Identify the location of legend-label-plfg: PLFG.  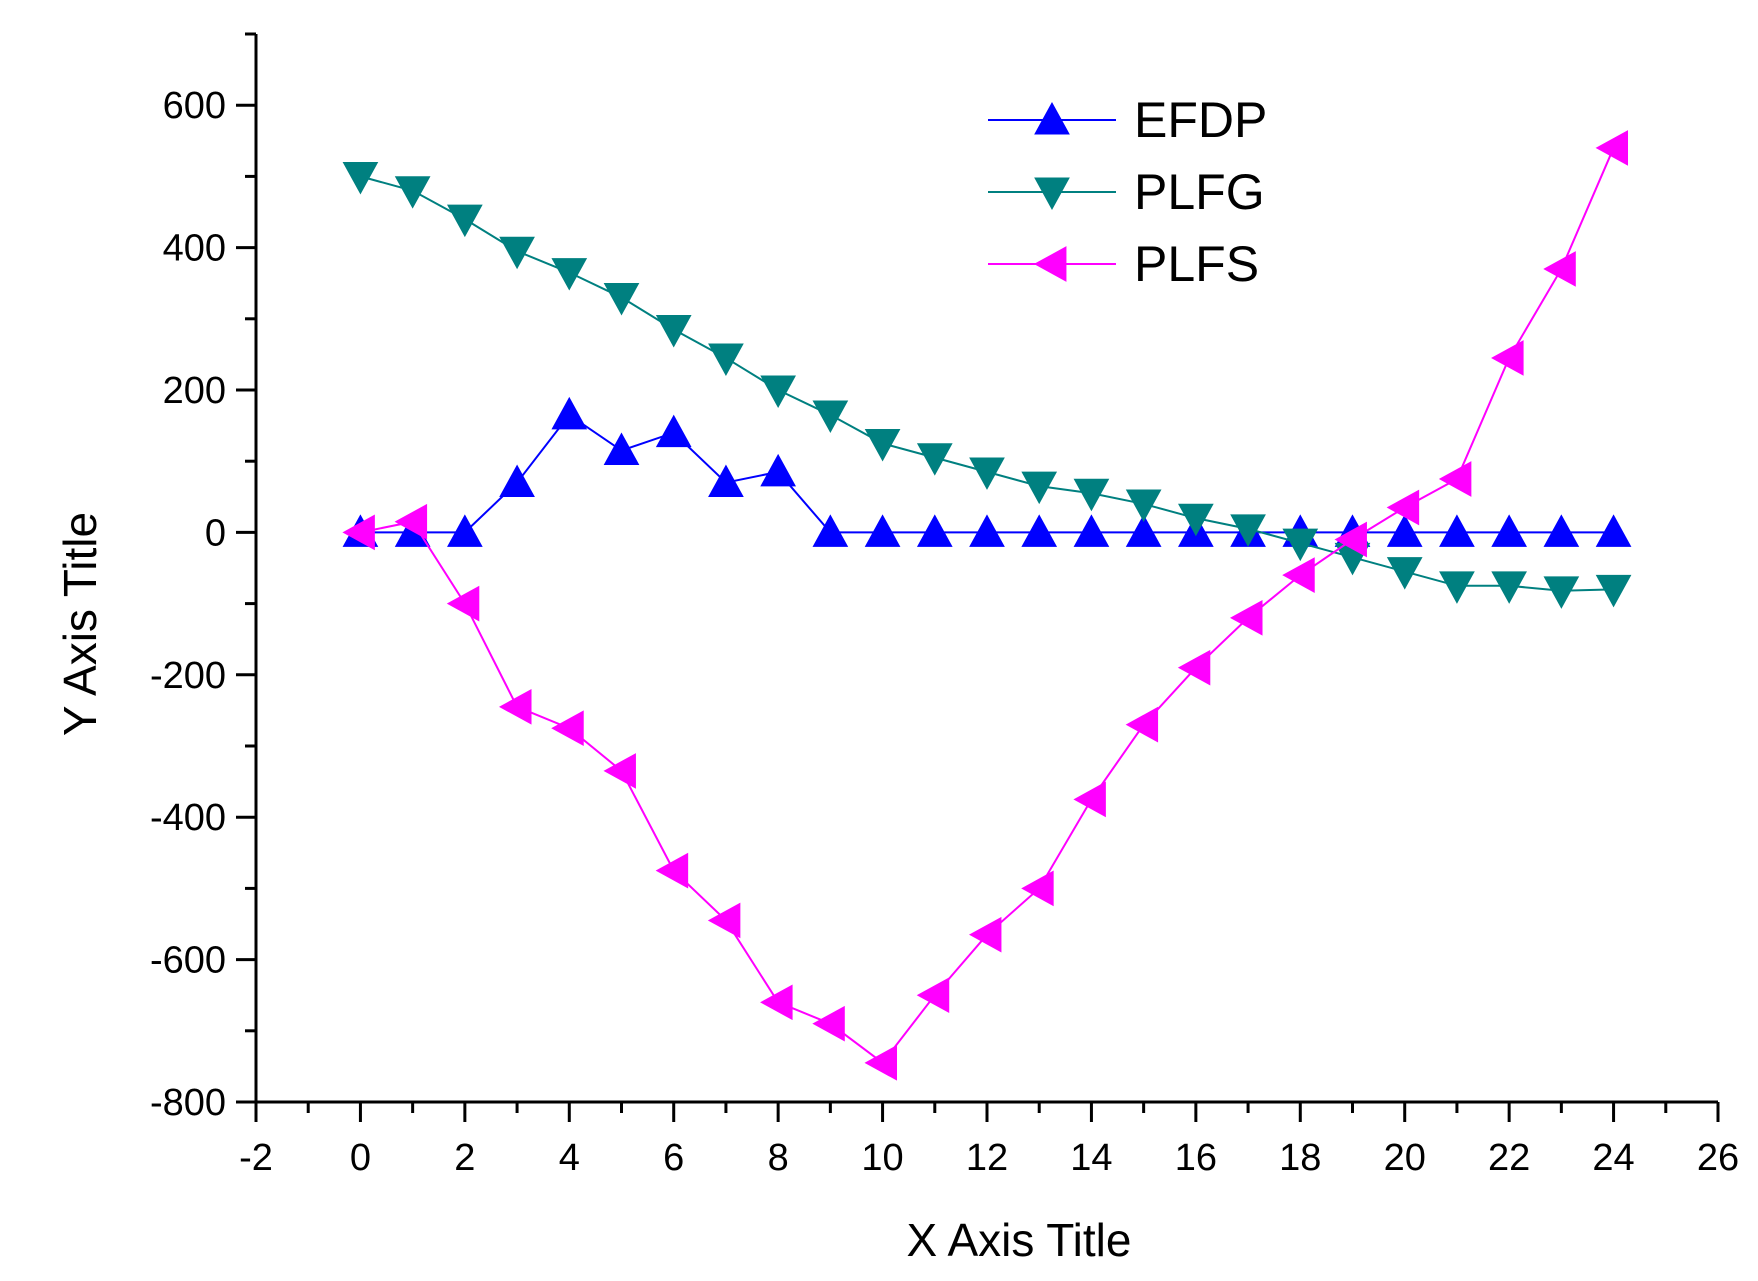
(1199, 192).